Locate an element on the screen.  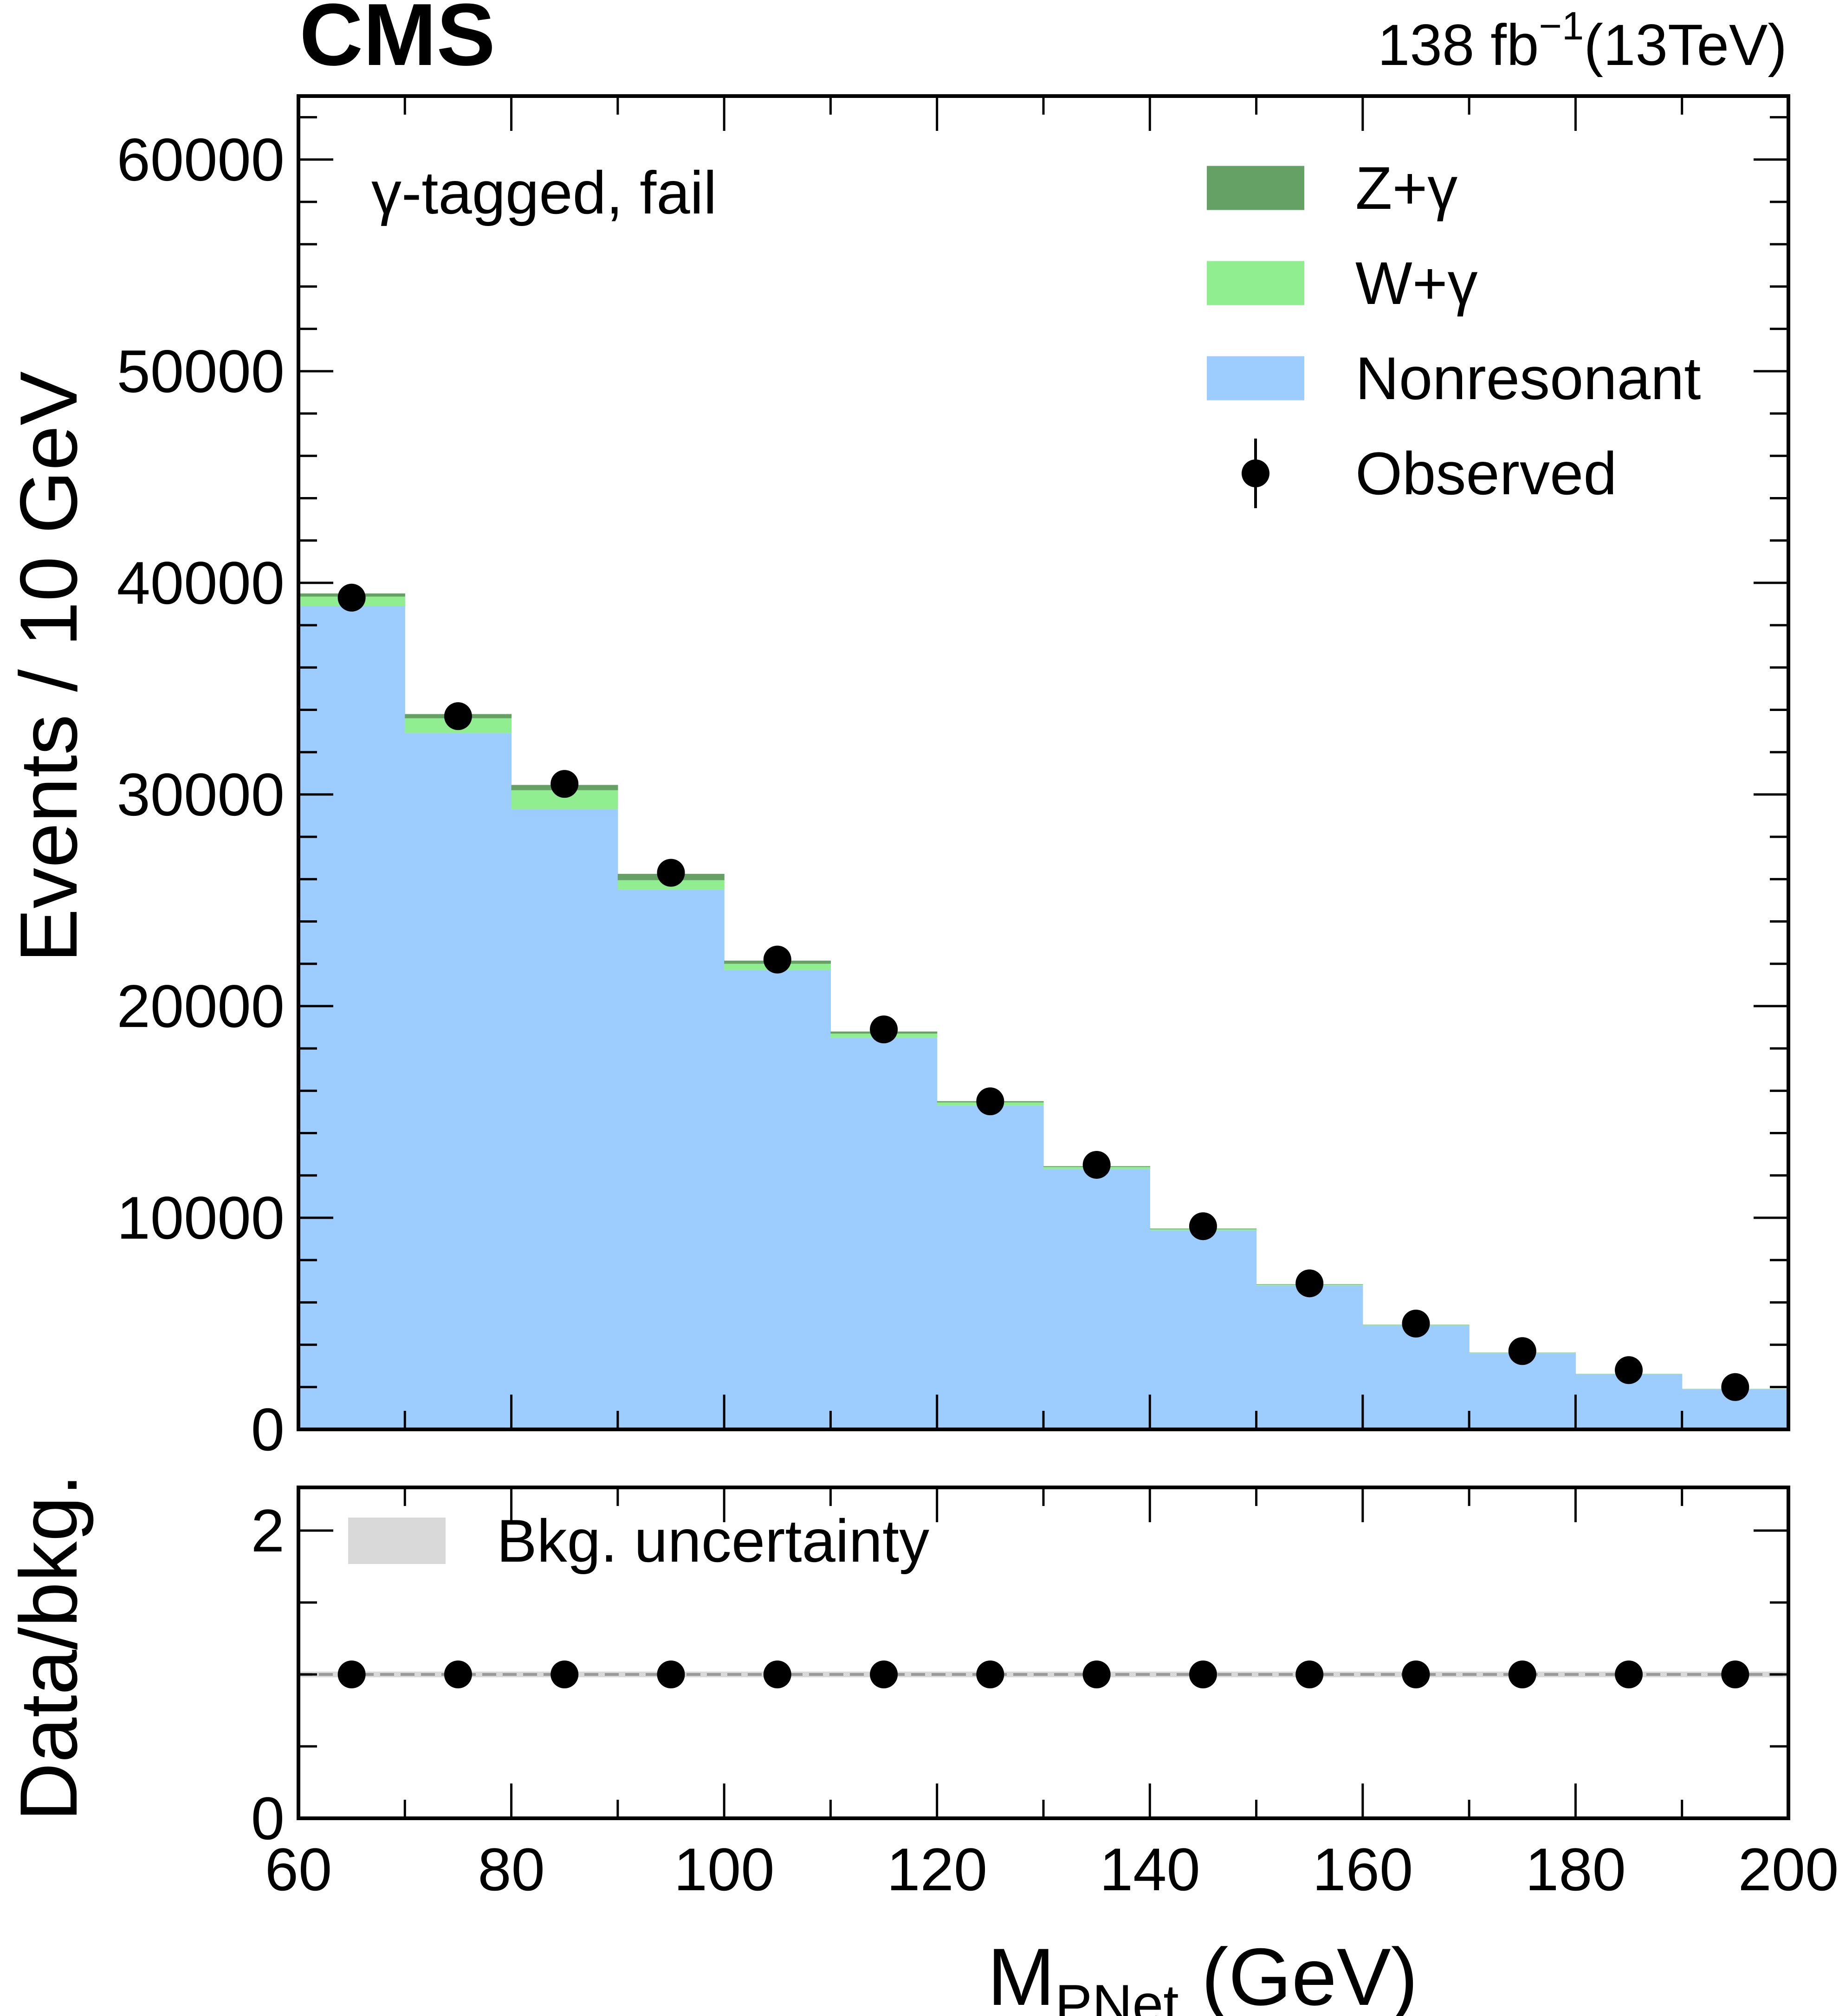
luminosity-label: 138 fb−1(13TeV) is located at coordinates (1582, 41).